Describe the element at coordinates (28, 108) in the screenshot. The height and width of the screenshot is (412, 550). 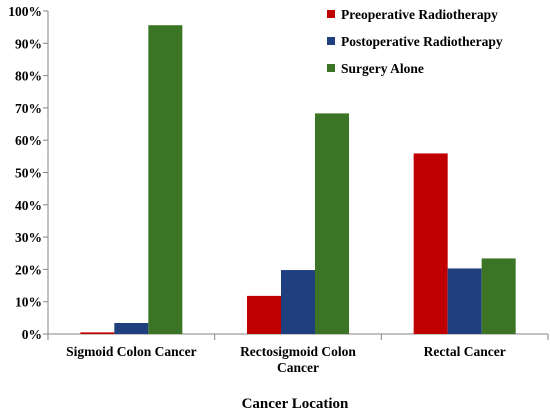
I see `y-tick-label: 70%` at that location.